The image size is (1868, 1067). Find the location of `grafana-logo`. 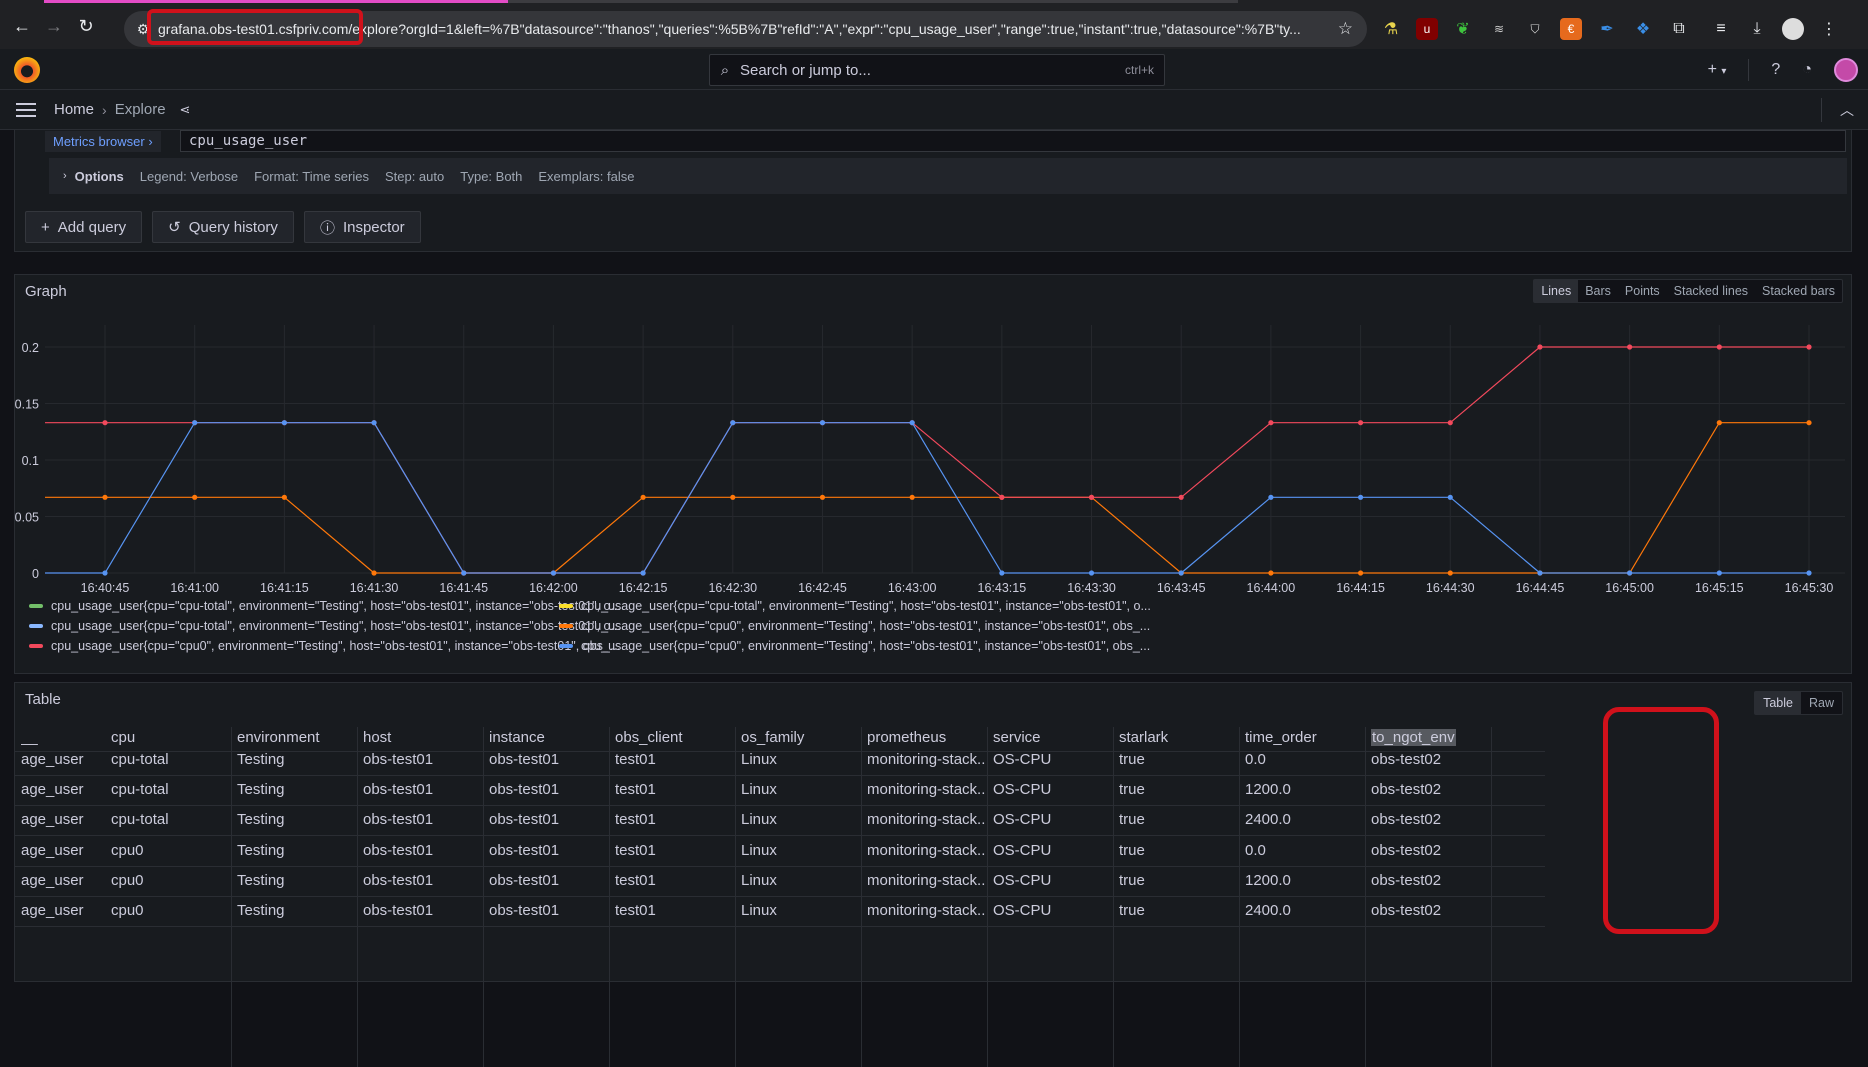

grafana-logo is located at coordinates (27, 70).